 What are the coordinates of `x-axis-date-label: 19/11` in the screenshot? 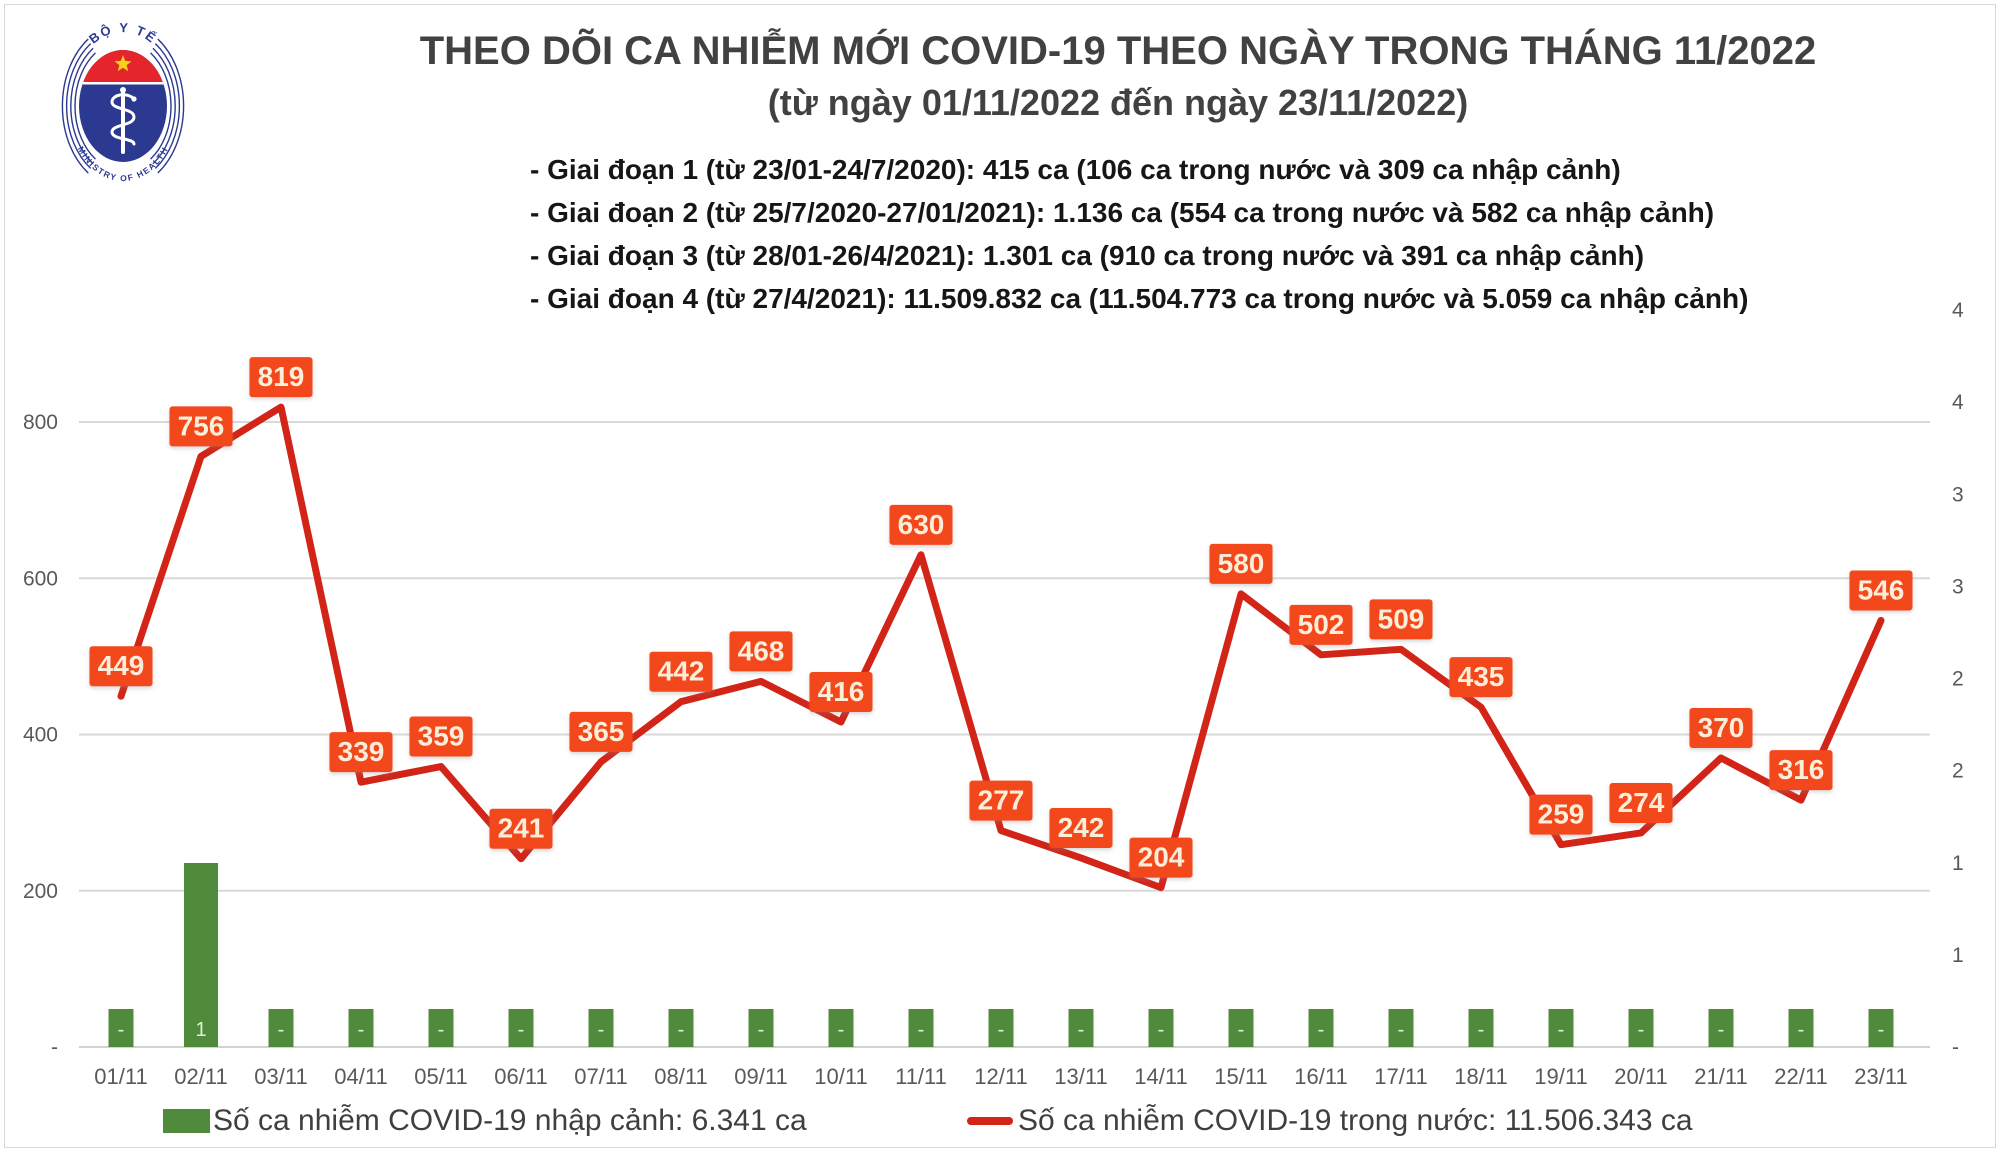 It's located at (1560, 1076).